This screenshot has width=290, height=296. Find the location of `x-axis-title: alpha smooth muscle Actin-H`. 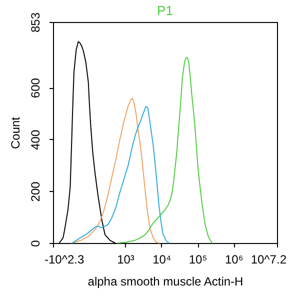

x-axis-title: alpha smooth muscle Actin-H is located at coordinates (166, 281).